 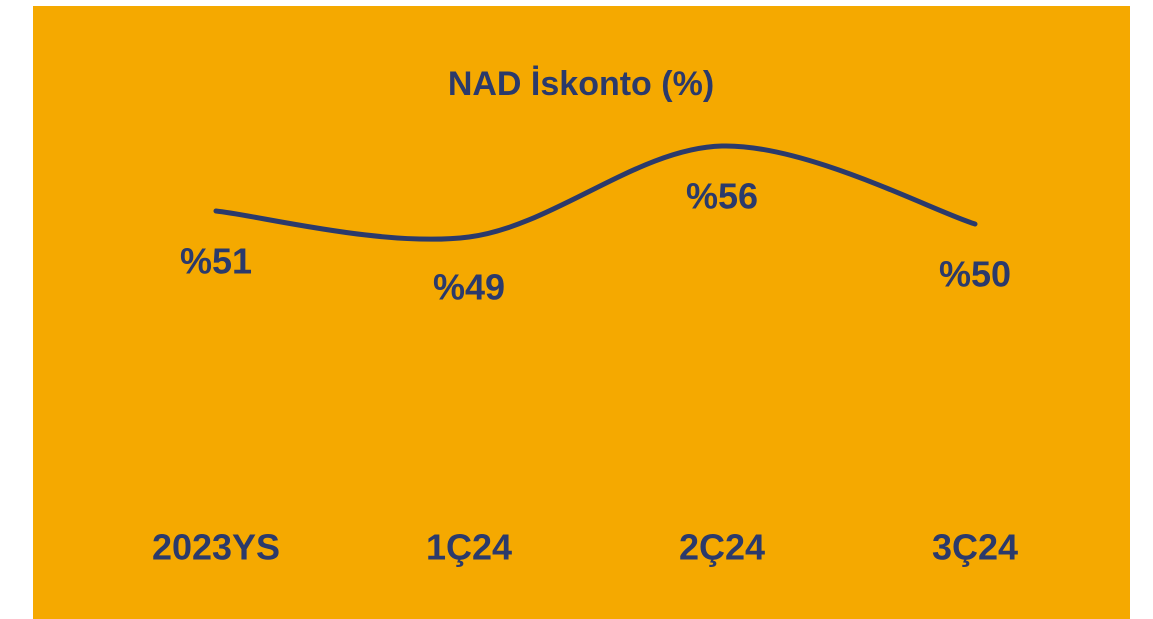 What do you see at coordinates (469, 287) in the screenshot?
I see `data-label: %49` at bounding box center [469, 287].